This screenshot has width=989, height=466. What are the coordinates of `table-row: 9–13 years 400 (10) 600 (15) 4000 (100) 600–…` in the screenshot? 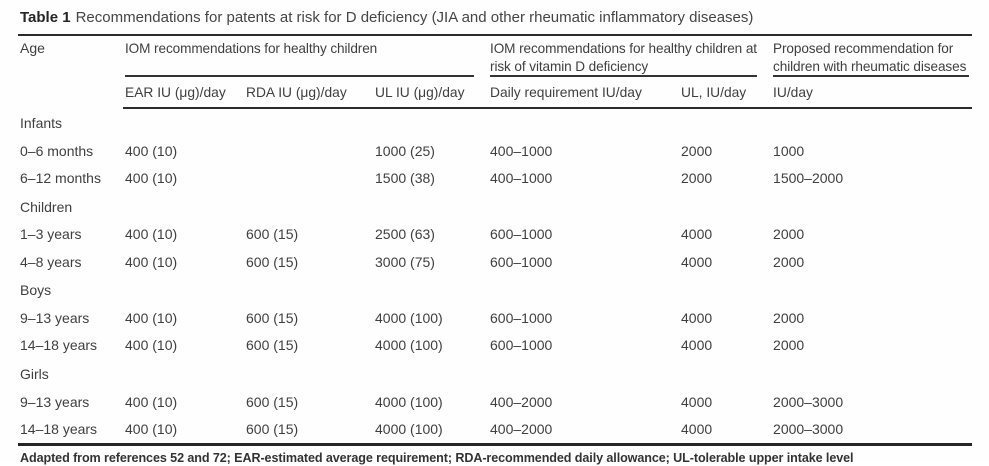 It's located at (495, 318).